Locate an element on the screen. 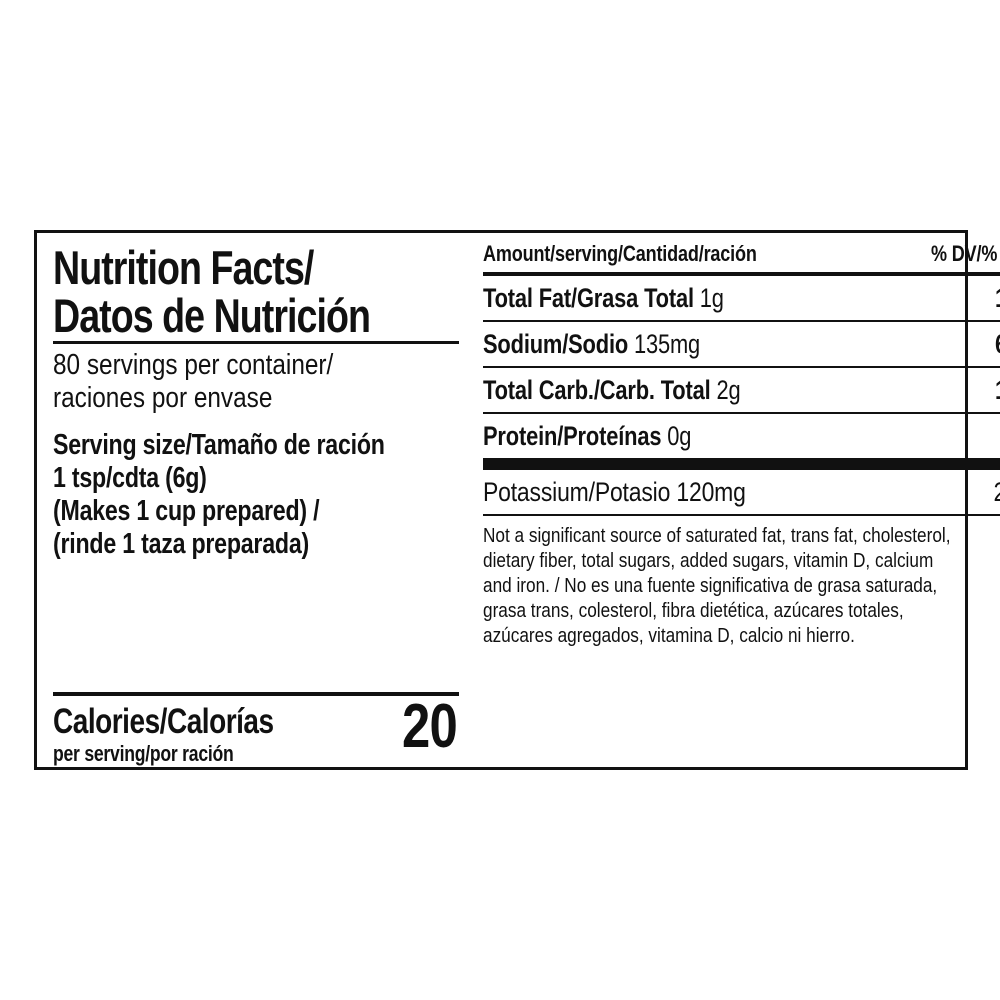 The width and height of the screenshot is (1000, 1000). nutrient-amount-sodium: 135mg is located at coordinates (667, 344).